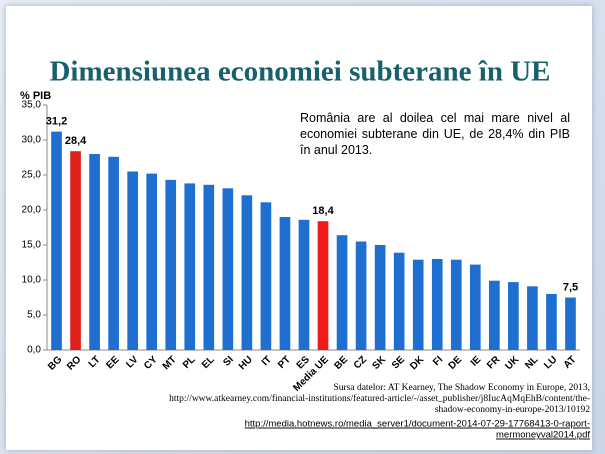  Describe the element at coordinates (299, 72) in the screenshot. I see `chart-title: Dimensiunea economiei subterane în UE` at that location.